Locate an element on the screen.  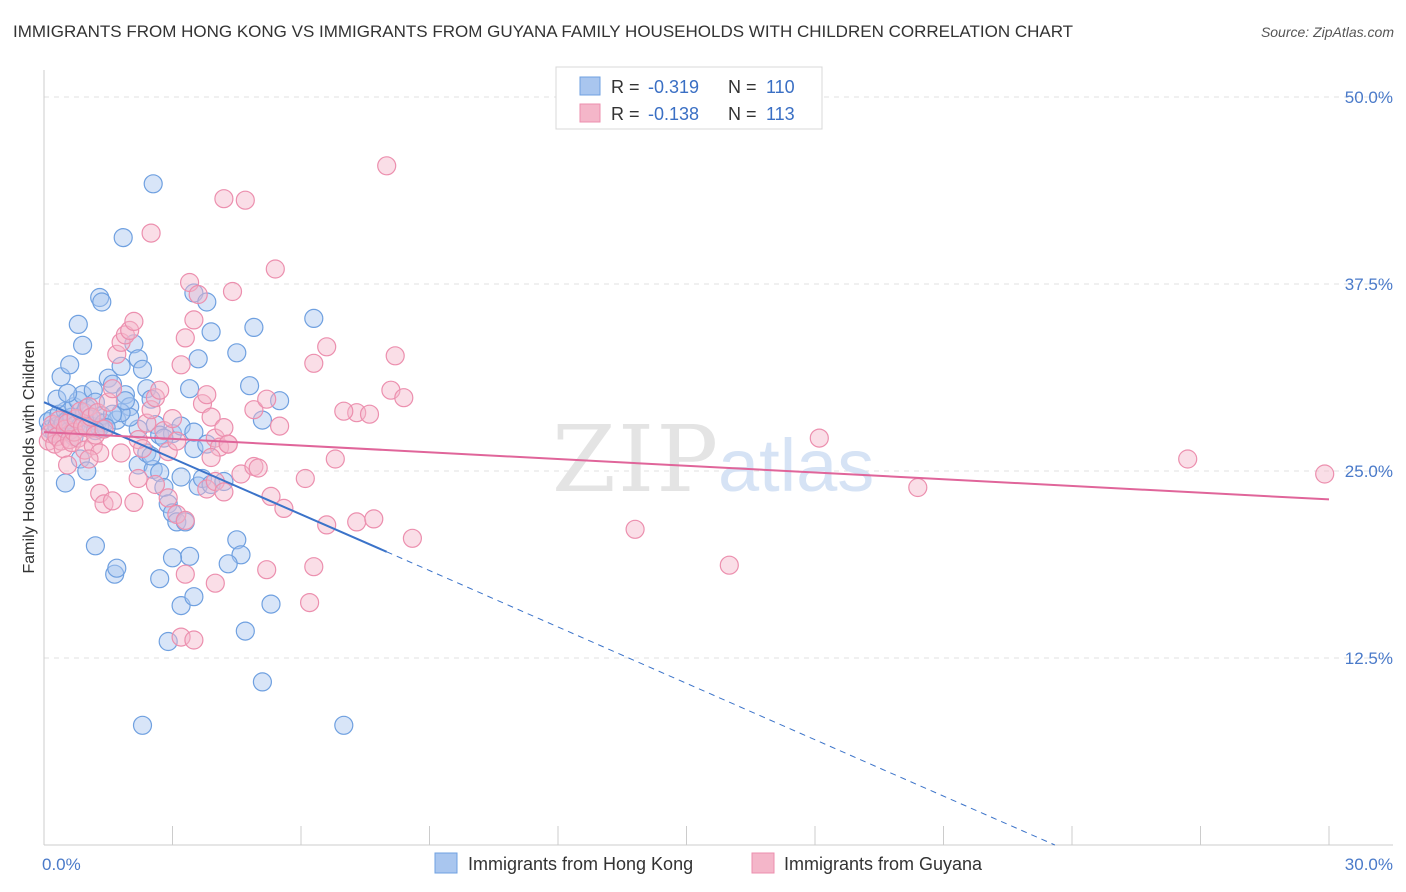
legend-swatch-hong-kong is located at coordinates (446, 863).